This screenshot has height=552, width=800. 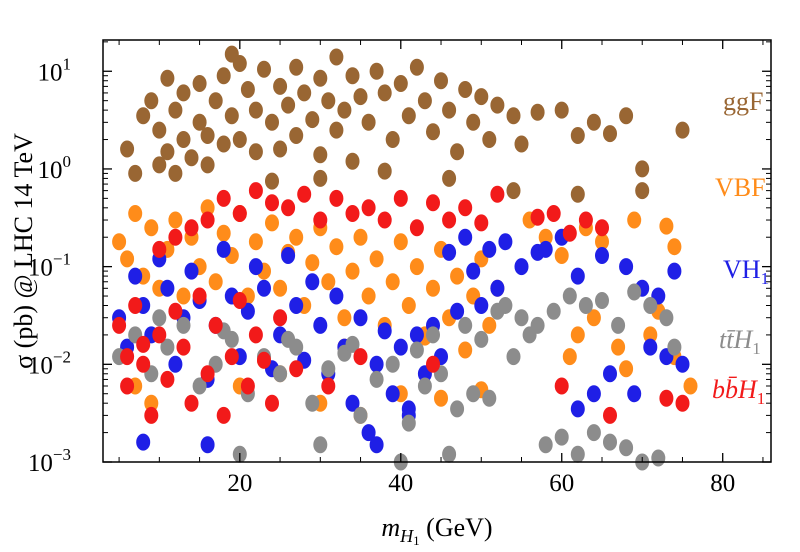 I want to click on series-label-bbH1: bb̄H1, so click(x=738, y=391).